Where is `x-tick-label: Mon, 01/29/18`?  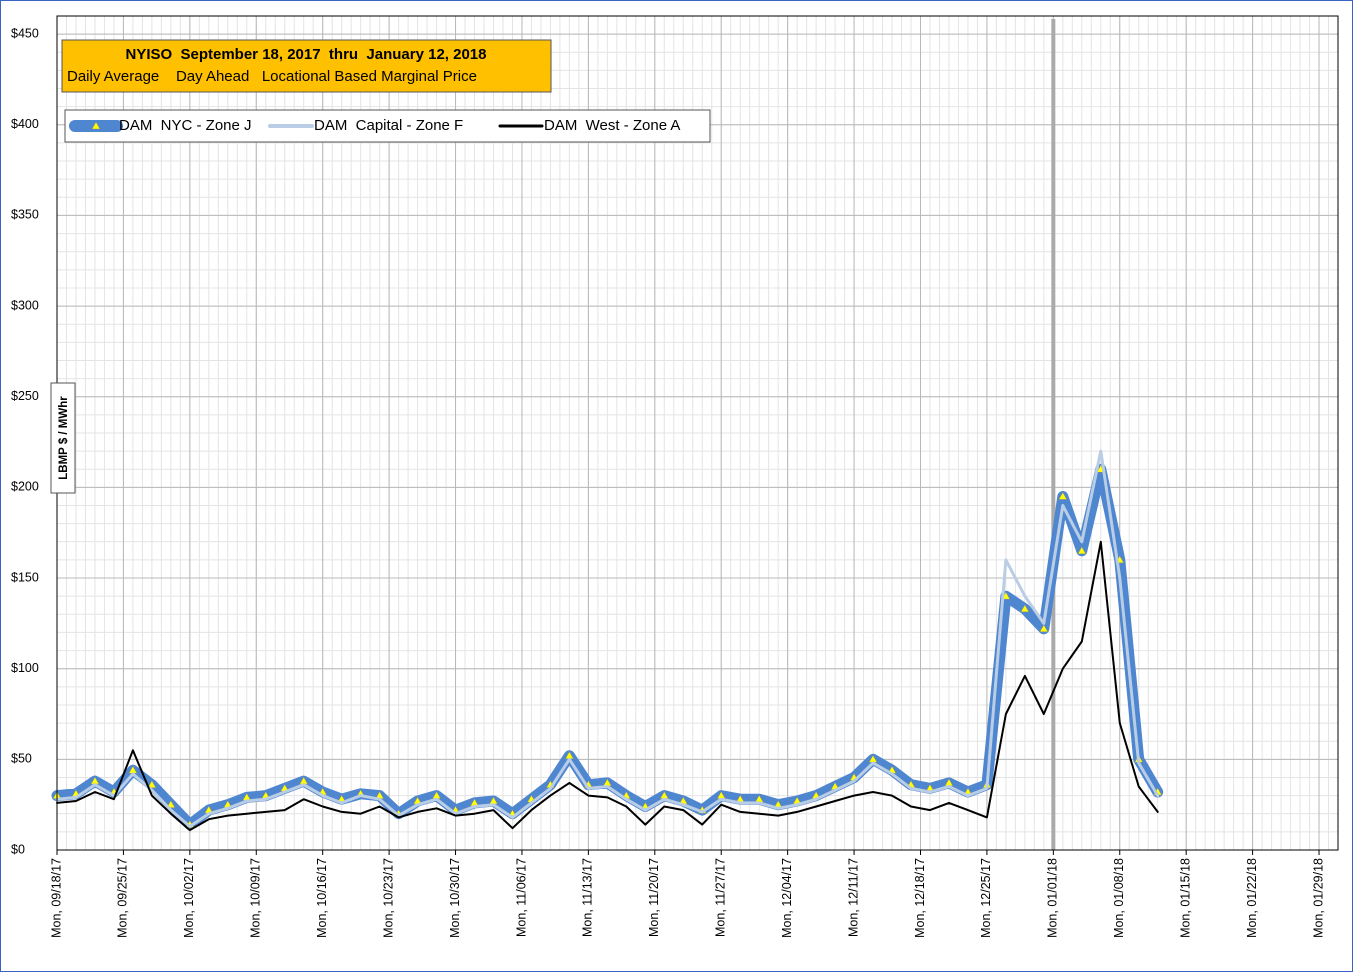
x-tick-label: Mon, 01/29/18 is located at coordinates (1318, 898).